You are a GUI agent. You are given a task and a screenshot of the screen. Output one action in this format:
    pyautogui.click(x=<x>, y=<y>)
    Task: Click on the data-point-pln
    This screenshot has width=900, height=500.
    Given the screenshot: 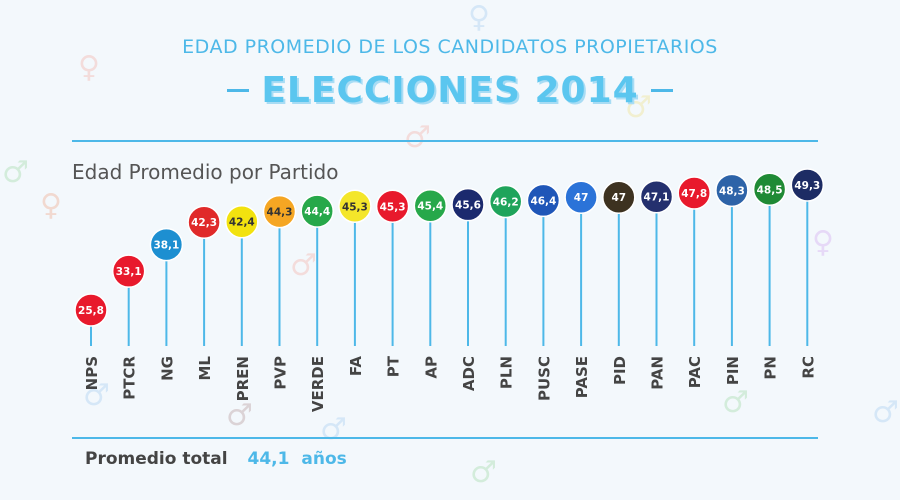 What is the action you would take?
    pyautogui.click(x=505, y=201)
    